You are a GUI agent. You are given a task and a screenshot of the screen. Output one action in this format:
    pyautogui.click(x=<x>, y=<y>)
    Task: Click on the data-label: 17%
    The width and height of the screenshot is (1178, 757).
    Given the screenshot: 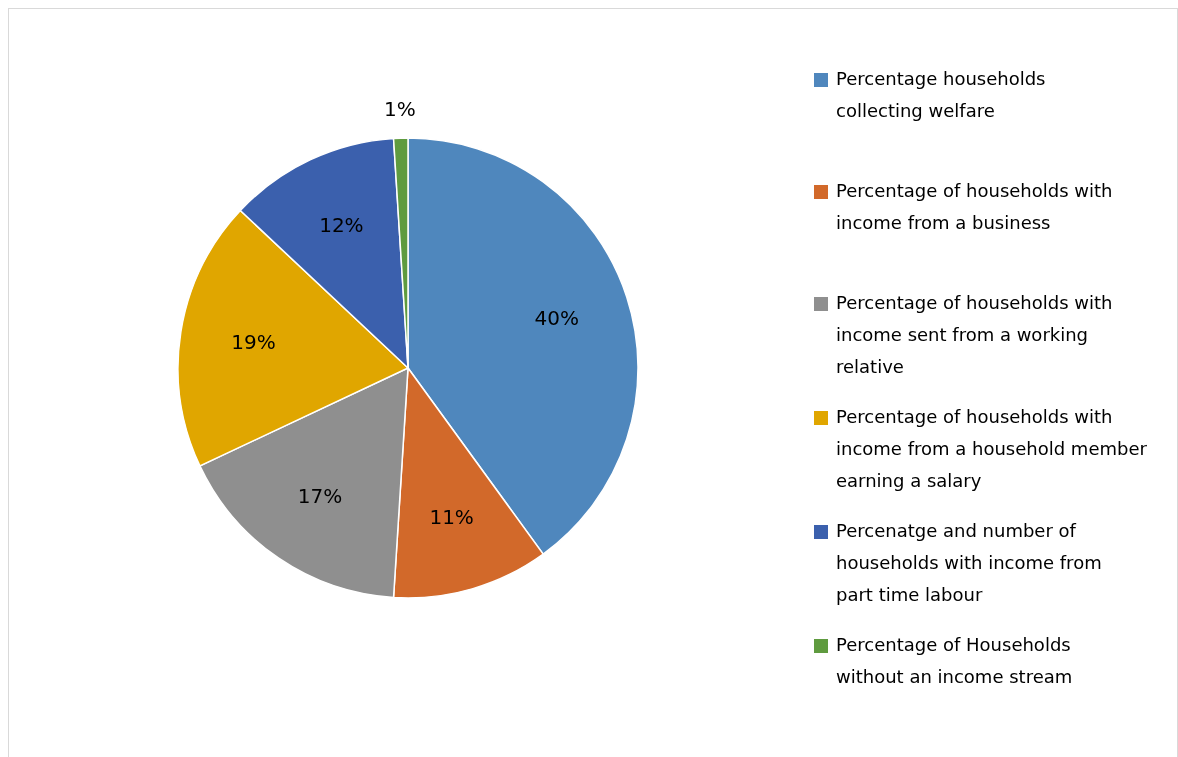 What is the action you would take?
    pyautogui.click(x=320, y=495)
    